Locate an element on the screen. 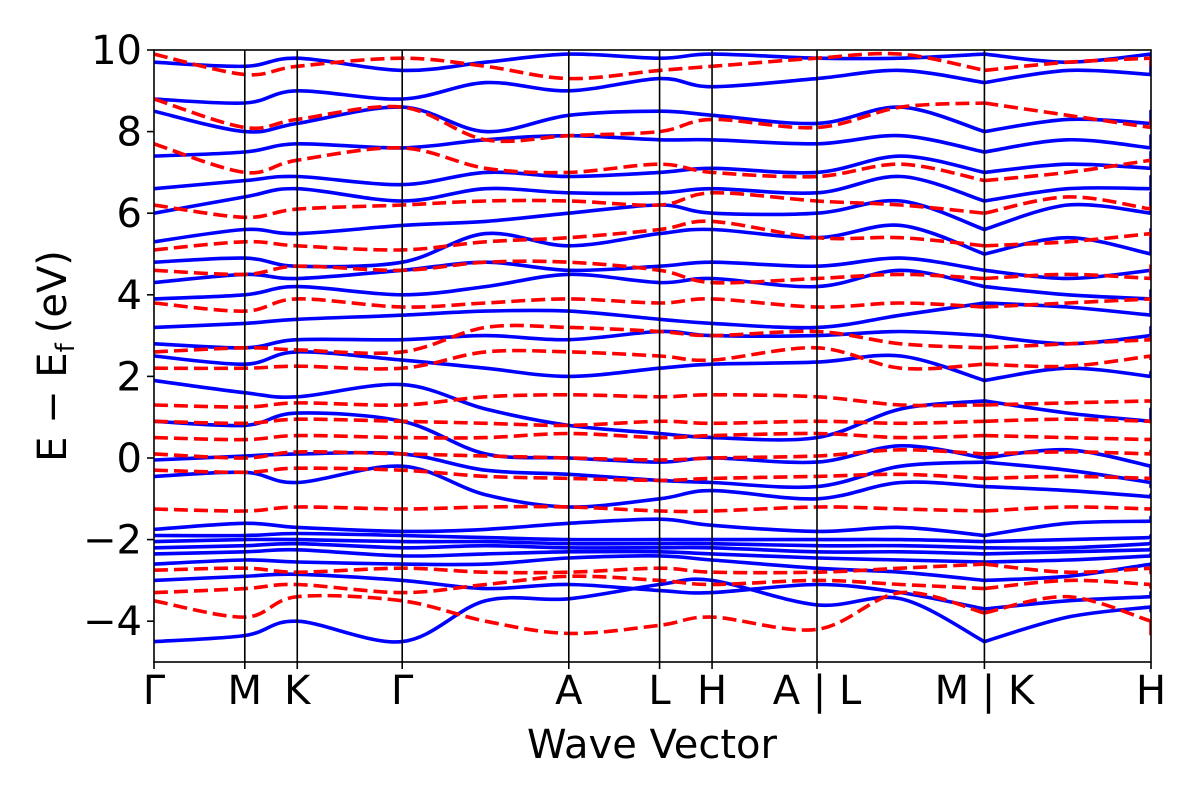 The height and width of the screenshot is (800, 1200). band-dashed-30-seg1 is located at coordinates (1067, 453).